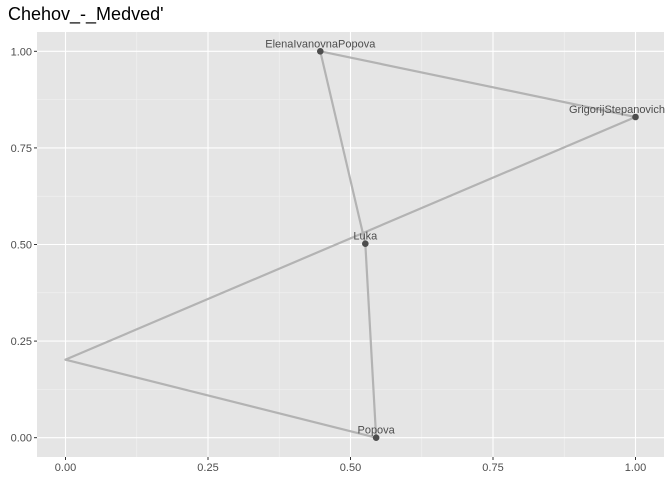  I want to click on node-label: Luka, so click(365, 237).